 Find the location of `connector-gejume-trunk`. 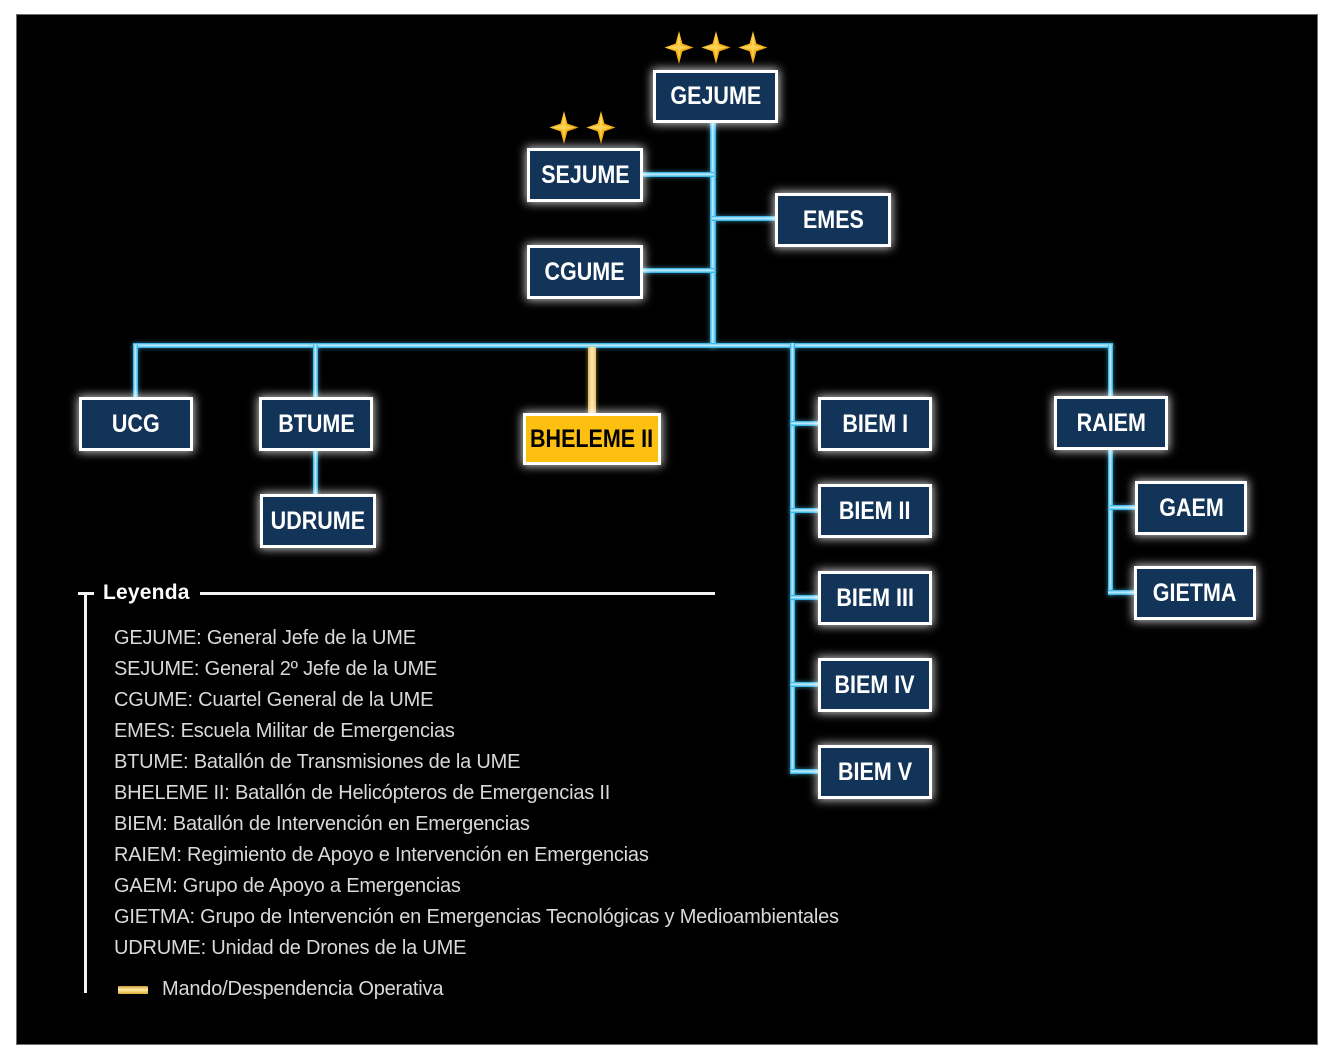

connector-gejume-trunk is located at coordinates (713, 234).